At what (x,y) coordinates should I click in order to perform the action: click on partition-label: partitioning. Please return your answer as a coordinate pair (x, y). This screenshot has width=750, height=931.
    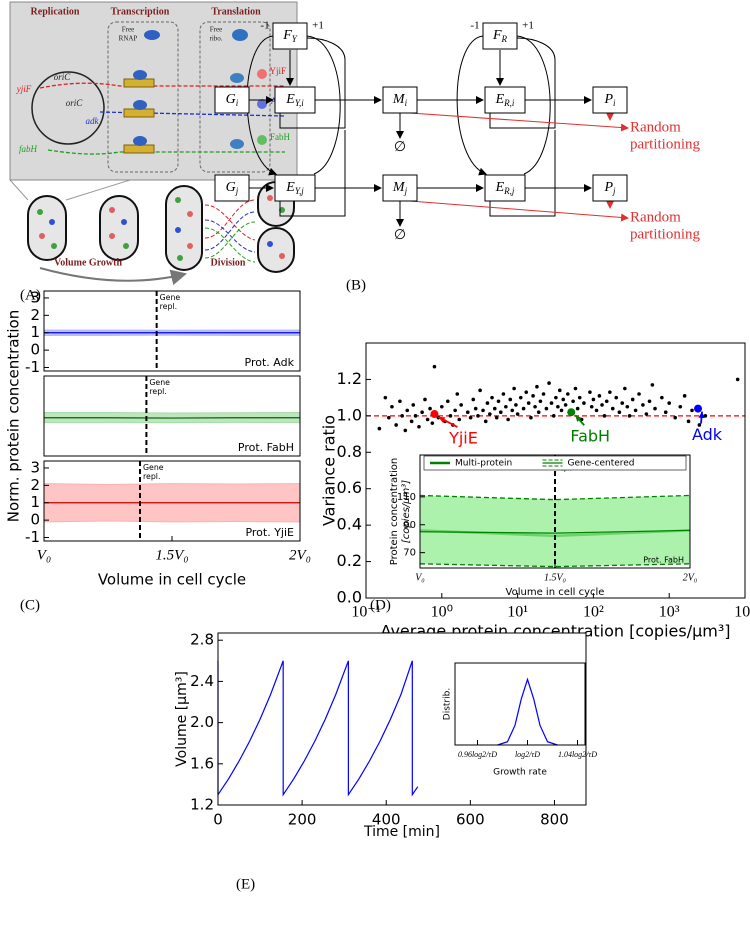
    Looking at the image, I should click on (665, 144).